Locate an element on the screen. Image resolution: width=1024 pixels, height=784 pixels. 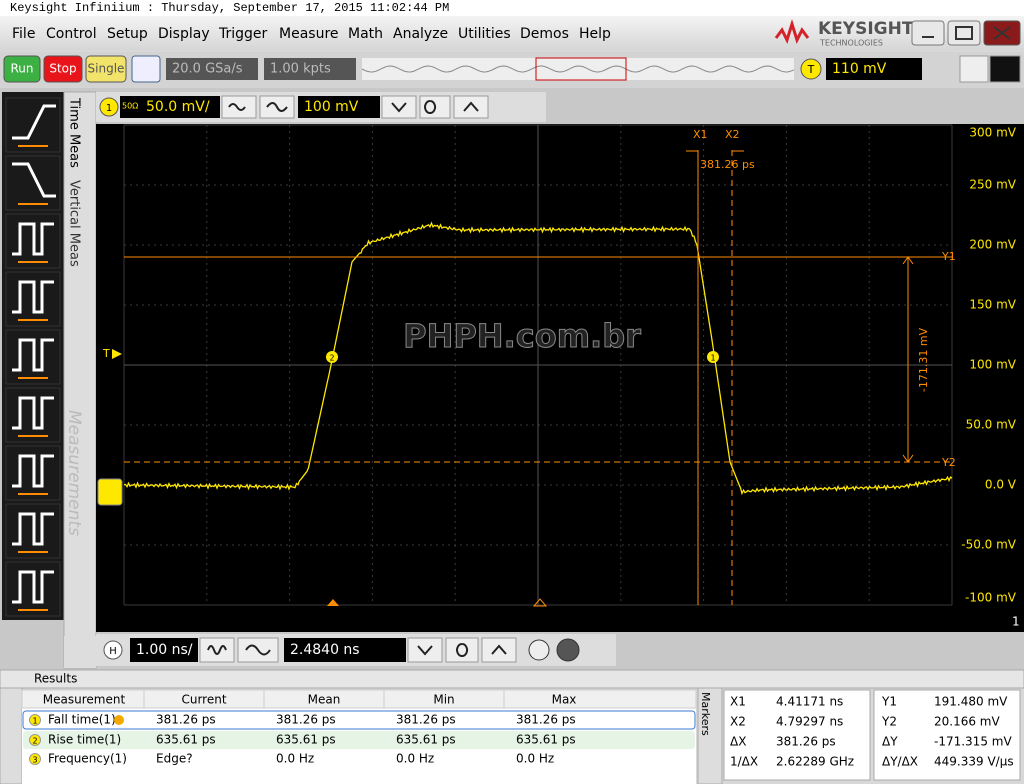
menu-item: Utilities is located at coordinates (484, 34).